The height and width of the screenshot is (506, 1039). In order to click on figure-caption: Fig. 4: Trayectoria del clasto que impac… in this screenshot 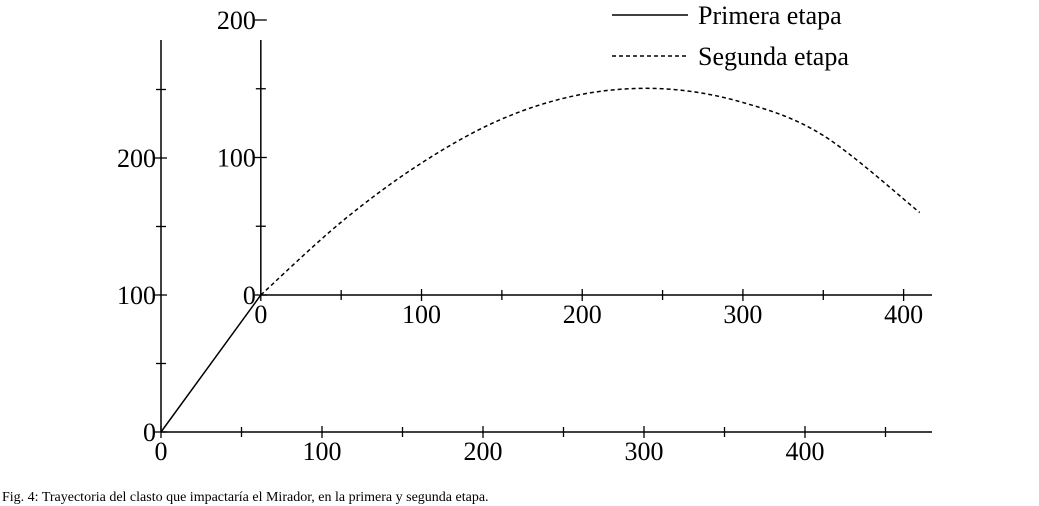, I will do `click(245, 497)`.